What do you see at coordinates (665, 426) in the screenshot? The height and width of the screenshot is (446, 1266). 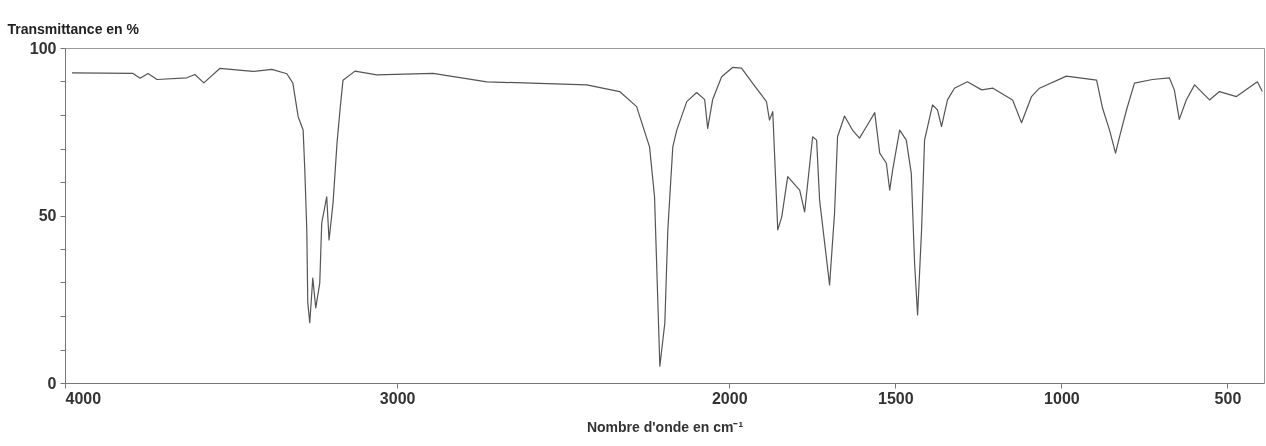 I see `x-axis-title: Nombre d'onde en cm⁻¹` at bounding box center [665, 426].